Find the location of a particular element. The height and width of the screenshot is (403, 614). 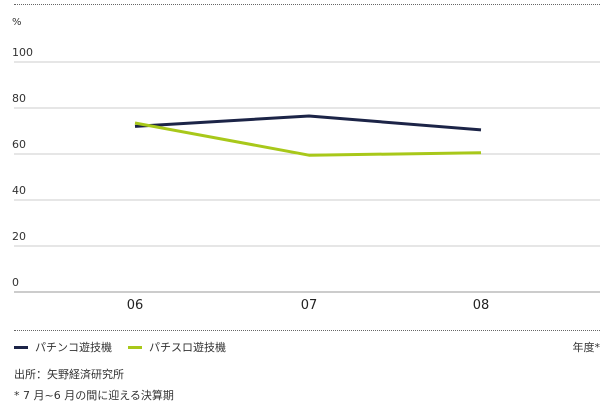

y-tick-label-40: 40 is located at coordinates (19, 190).